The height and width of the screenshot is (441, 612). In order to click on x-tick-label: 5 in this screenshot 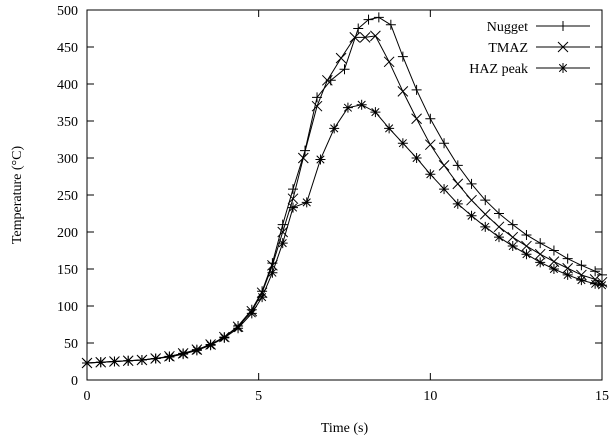, I will do `click(258, 396)`.